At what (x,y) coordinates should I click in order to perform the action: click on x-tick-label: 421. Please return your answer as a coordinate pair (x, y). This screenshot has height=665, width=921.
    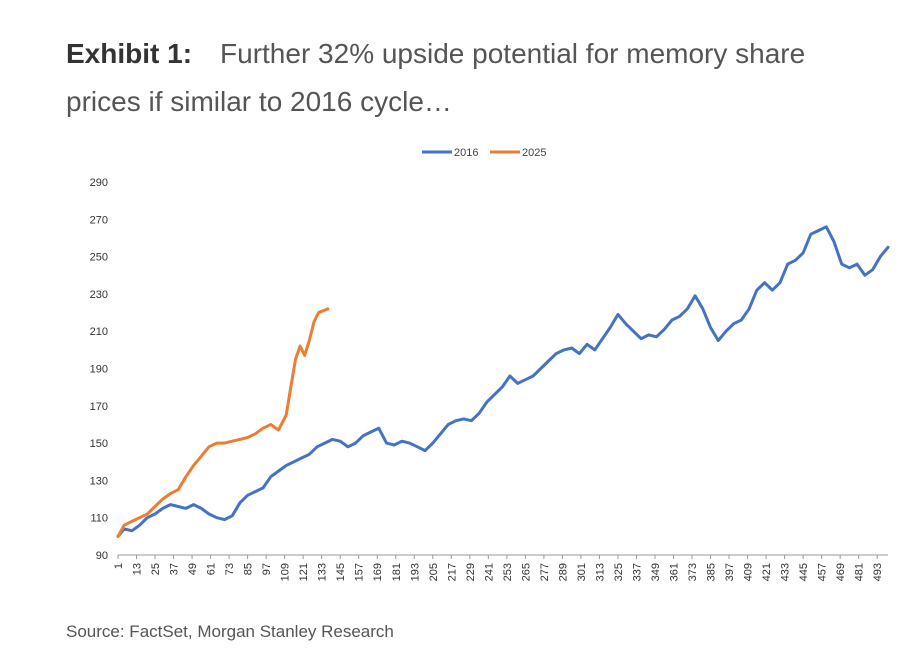
    Looking at the image, I should click on (767, 572).